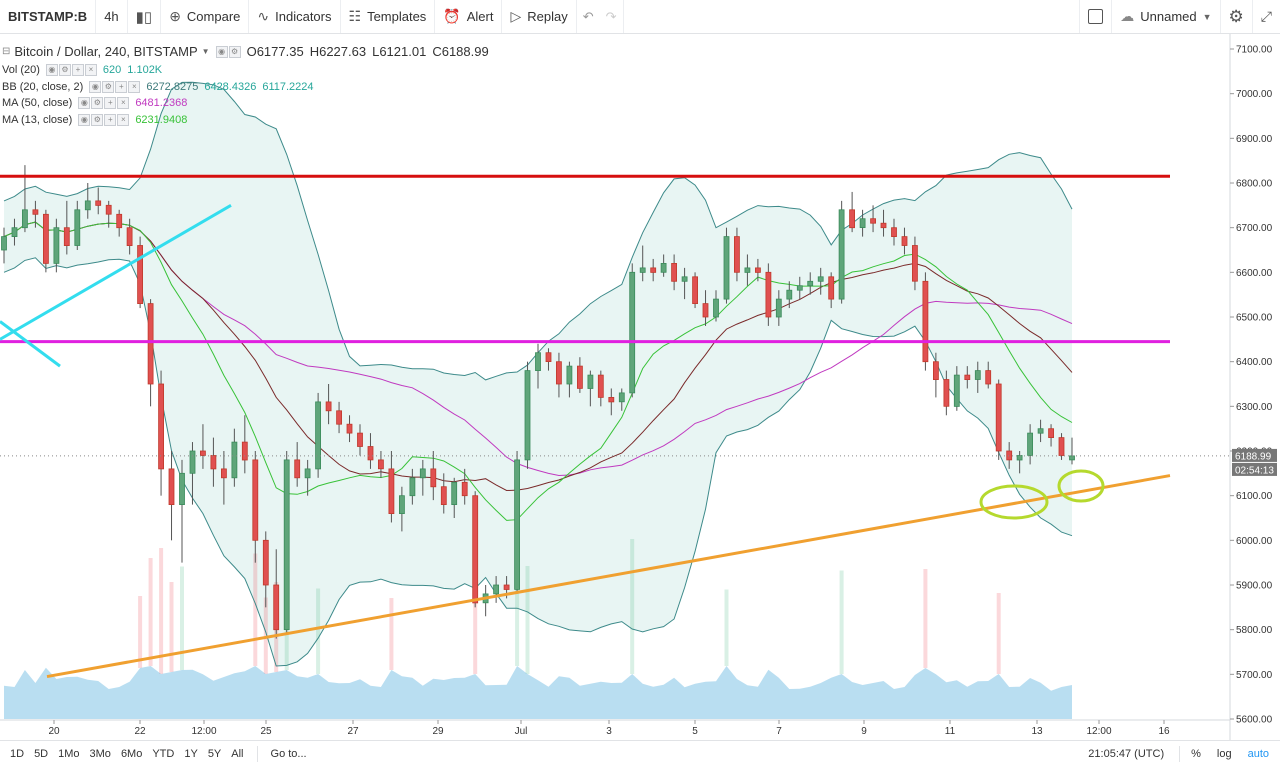 This screenshot has width=1280, height=766. I want to click on indicators-button: ∿ Indicators, so click(295, 16).